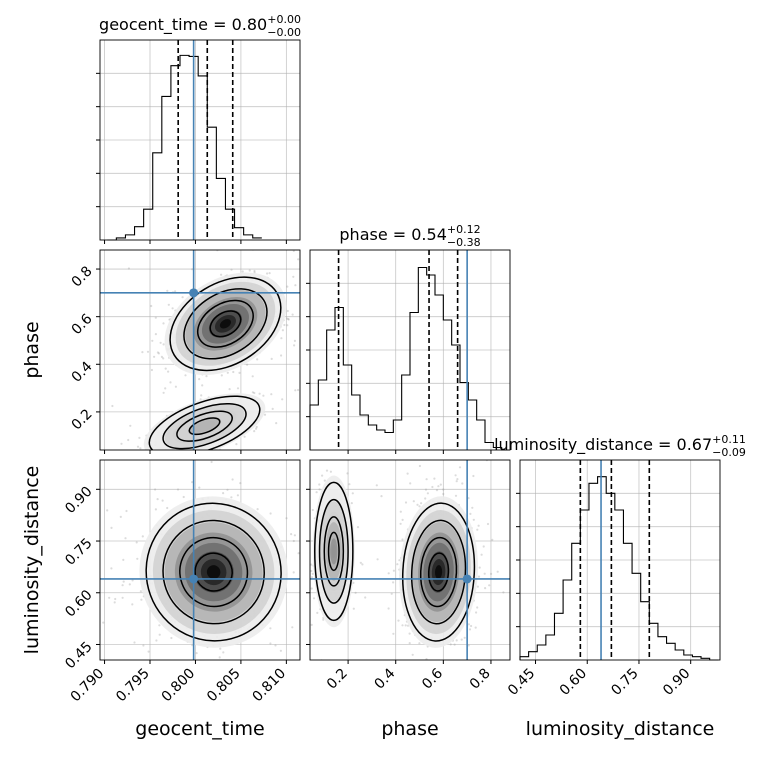 The image size is (760, 760). I want to click on density-level, so click(213, 572).